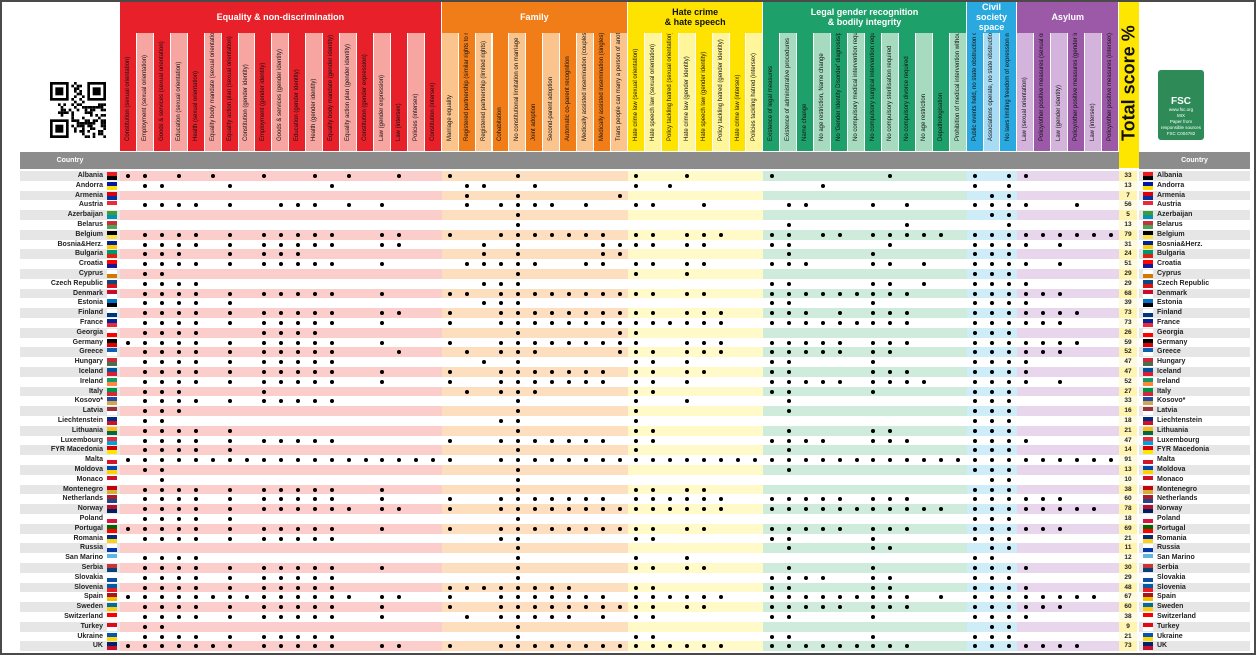 The image size is (1260, 659). What do you see at coordinates (1194, 352) in the screenshot?
I see `row-stripe-right` at bounding box center [1194, 352].